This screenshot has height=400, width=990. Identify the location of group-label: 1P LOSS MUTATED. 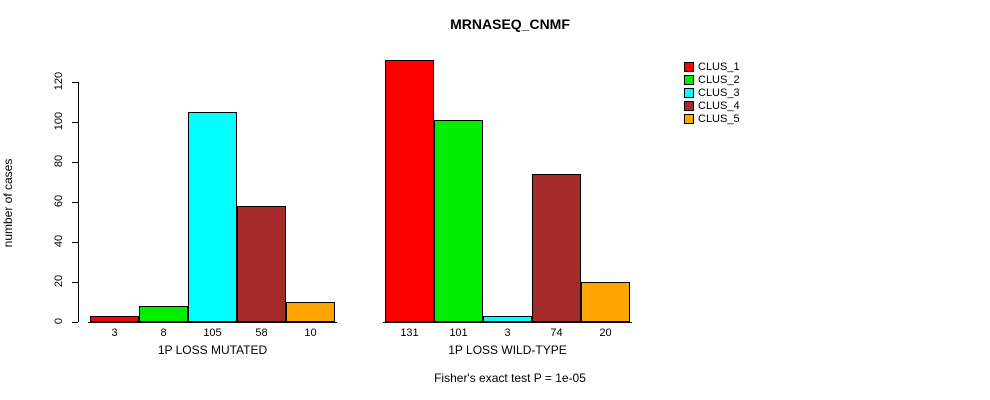
(212, 350).